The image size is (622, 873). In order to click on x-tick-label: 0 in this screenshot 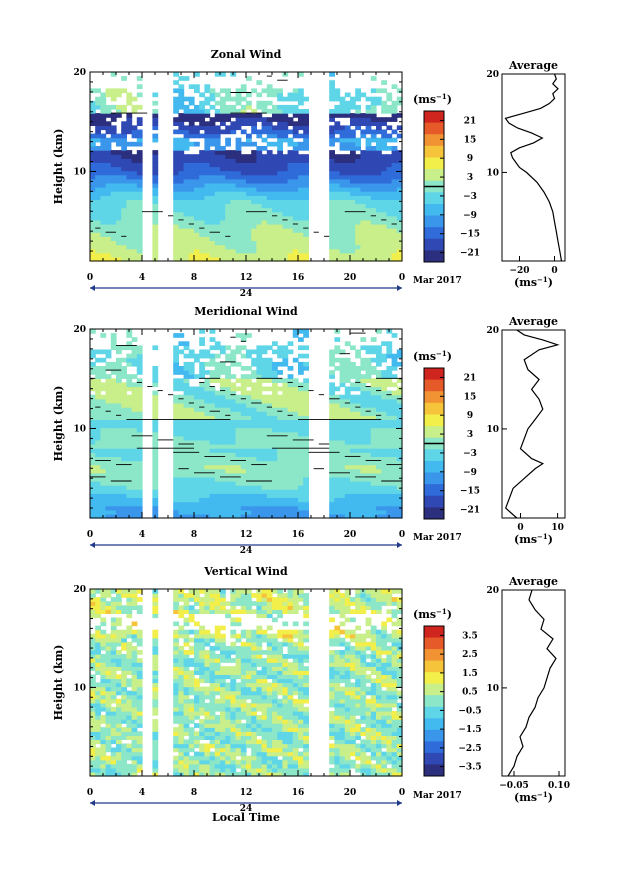, I will do `click(90, 535)`.